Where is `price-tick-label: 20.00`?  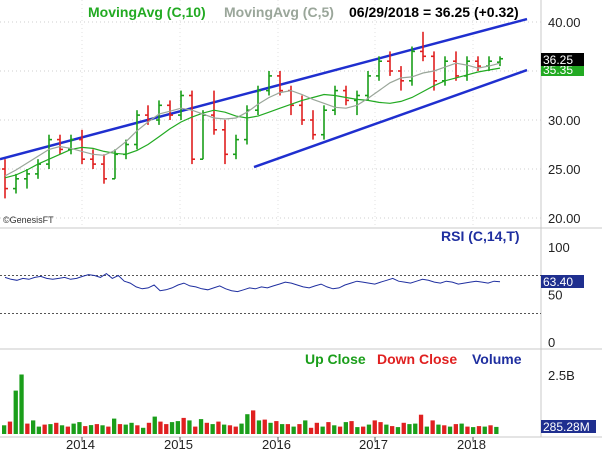 price-tick-label: 20.00 is located at coordinates (564, 218).